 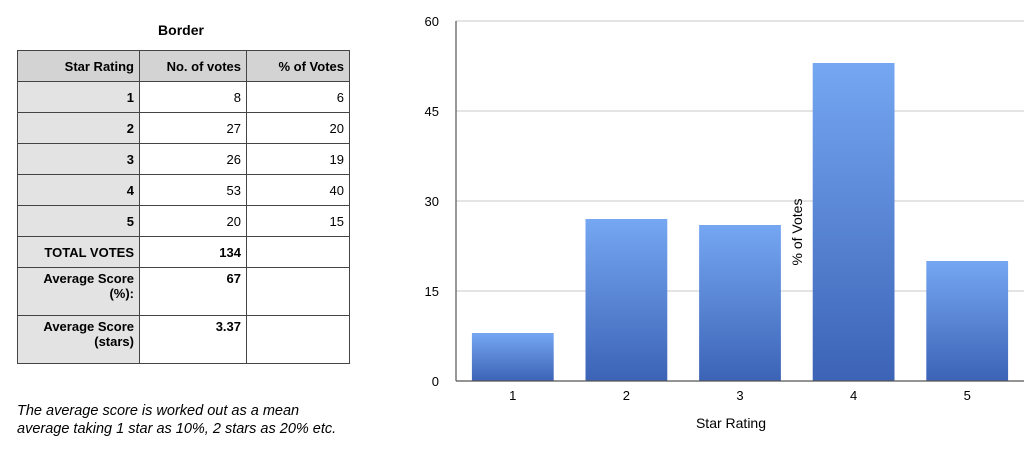 What do you see at coordinates (78, 252) in the screenshot?
I see `total-votes-label: TOTAL VOTES` at bounding box center [78, 252].